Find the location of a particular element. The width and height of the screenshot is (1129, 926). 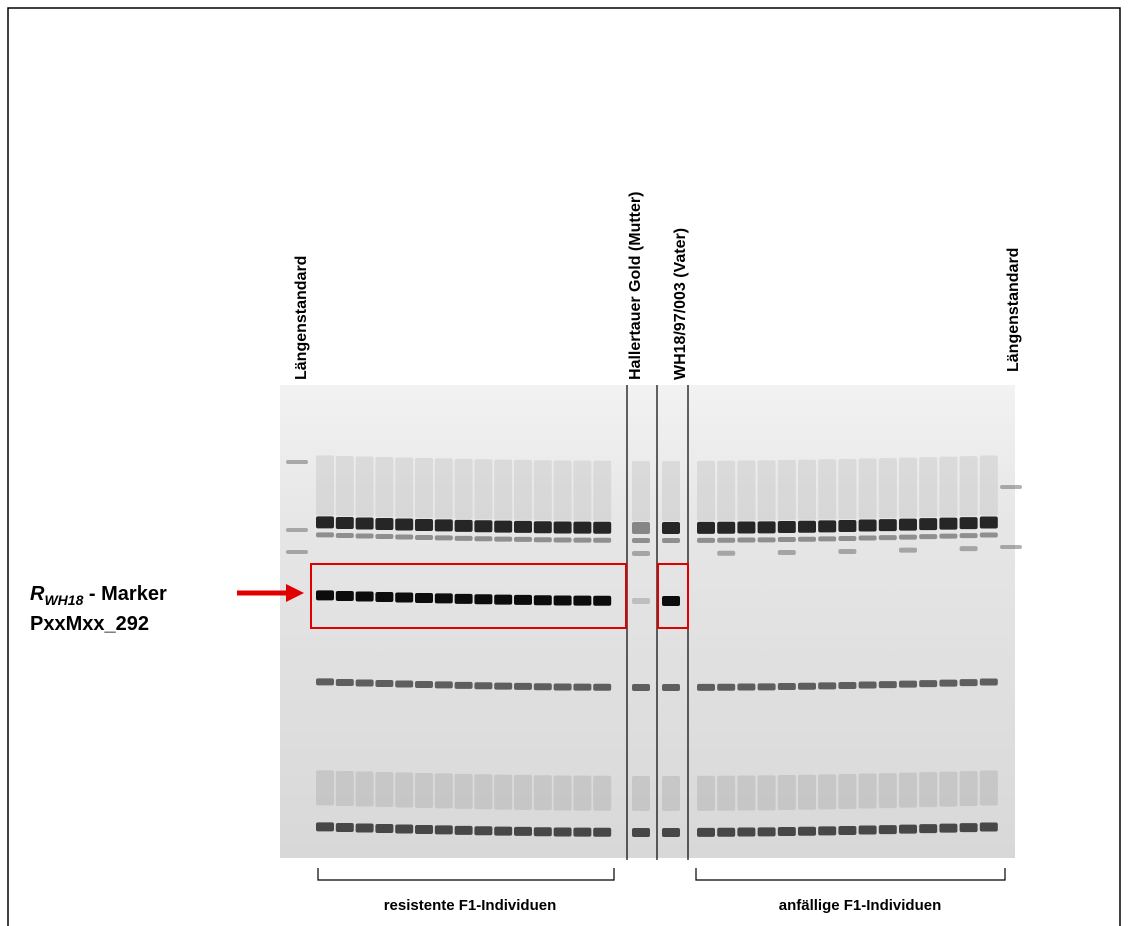

lane-label: Hallertauer Gold (Mutter) is located at coordinates (635, 286).